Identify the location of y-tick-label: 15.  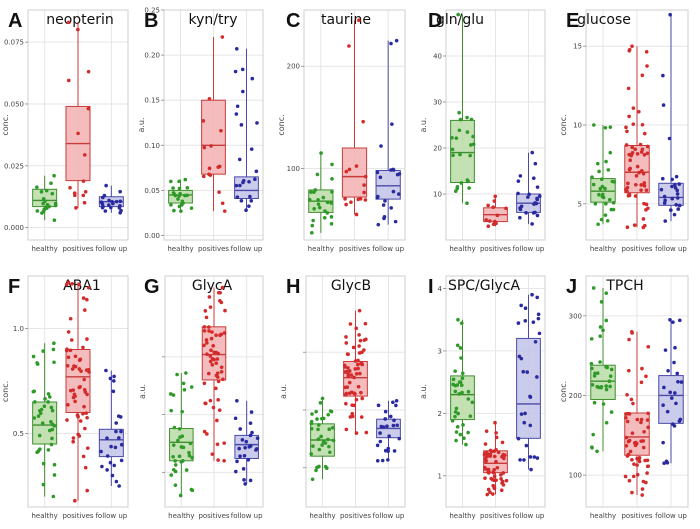
(577, 47).